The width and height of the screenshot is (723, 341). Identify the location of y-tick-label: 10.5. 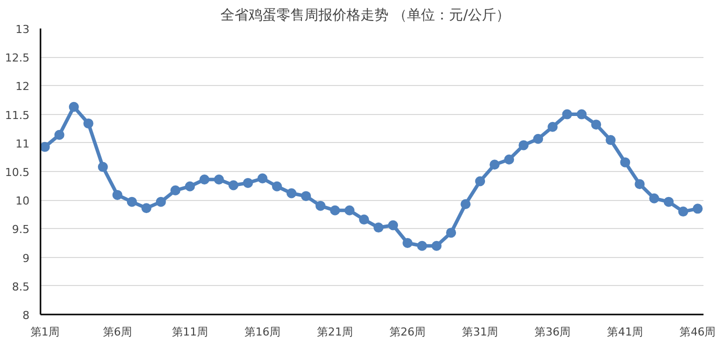
(17, 172).